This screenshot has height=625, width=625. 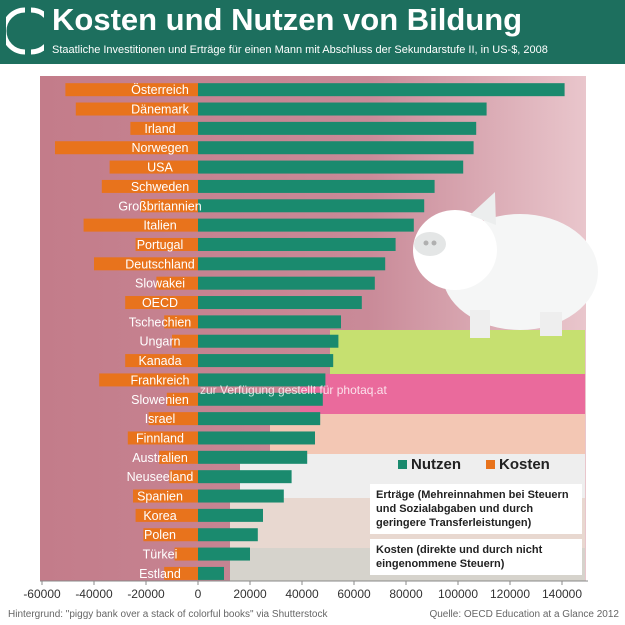 I want to click on legend-item-kosten: Kosten, so click(x=518, y=464).